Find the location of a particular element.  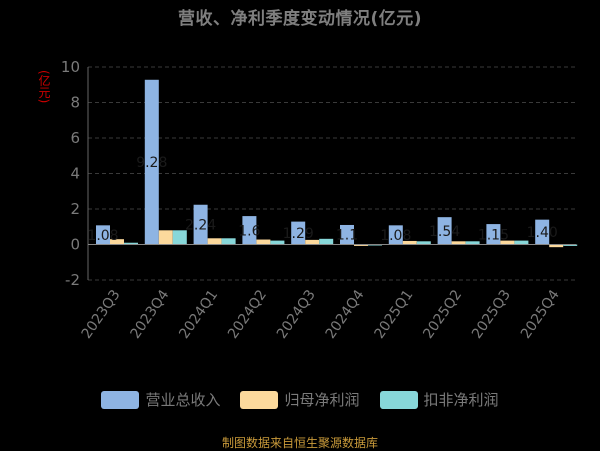

chart-title: 营收、净利季度变动情况(亿元) is located at coordinates (300, 19).